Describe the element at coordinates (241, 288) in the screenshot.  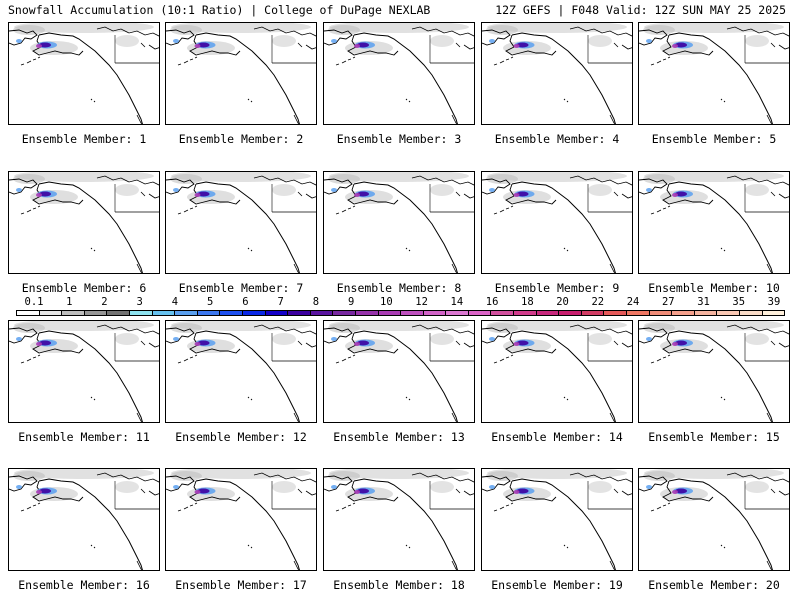
I see `ensemble-member-label: Ensemble Member: 7` at that location.